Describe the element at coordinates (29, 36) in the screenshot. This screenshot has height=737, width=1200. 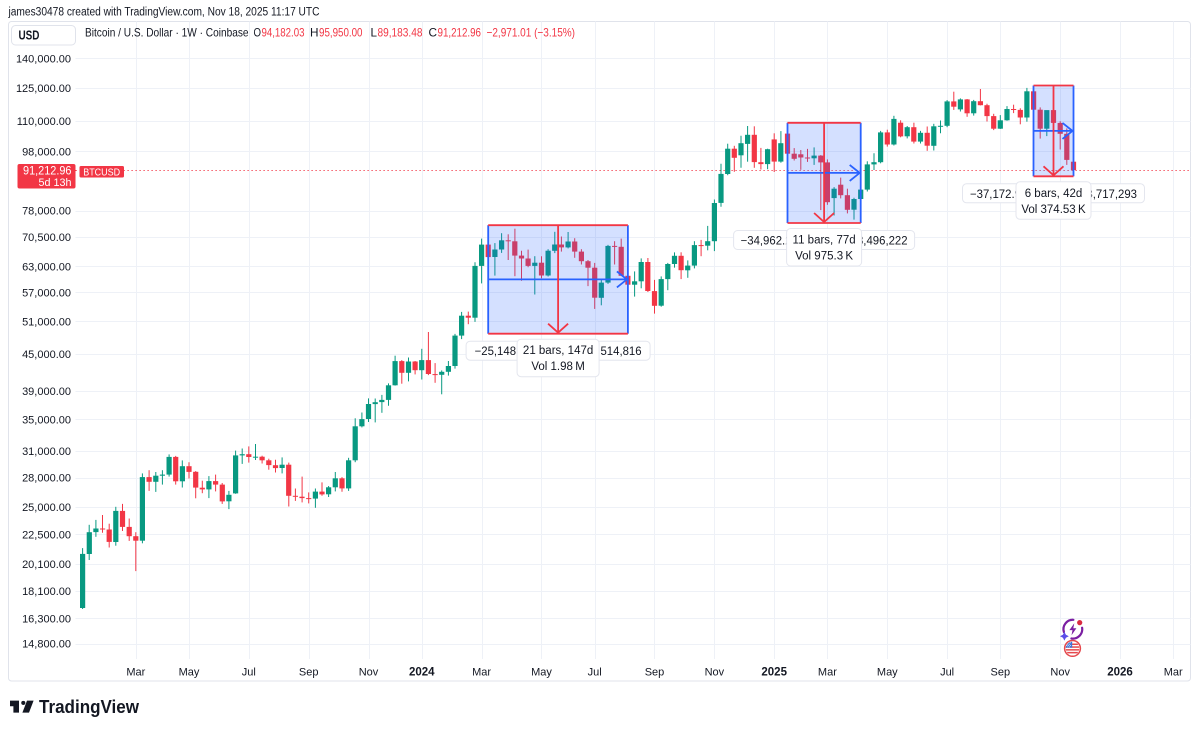
I see `svg-text: USD` at that location.